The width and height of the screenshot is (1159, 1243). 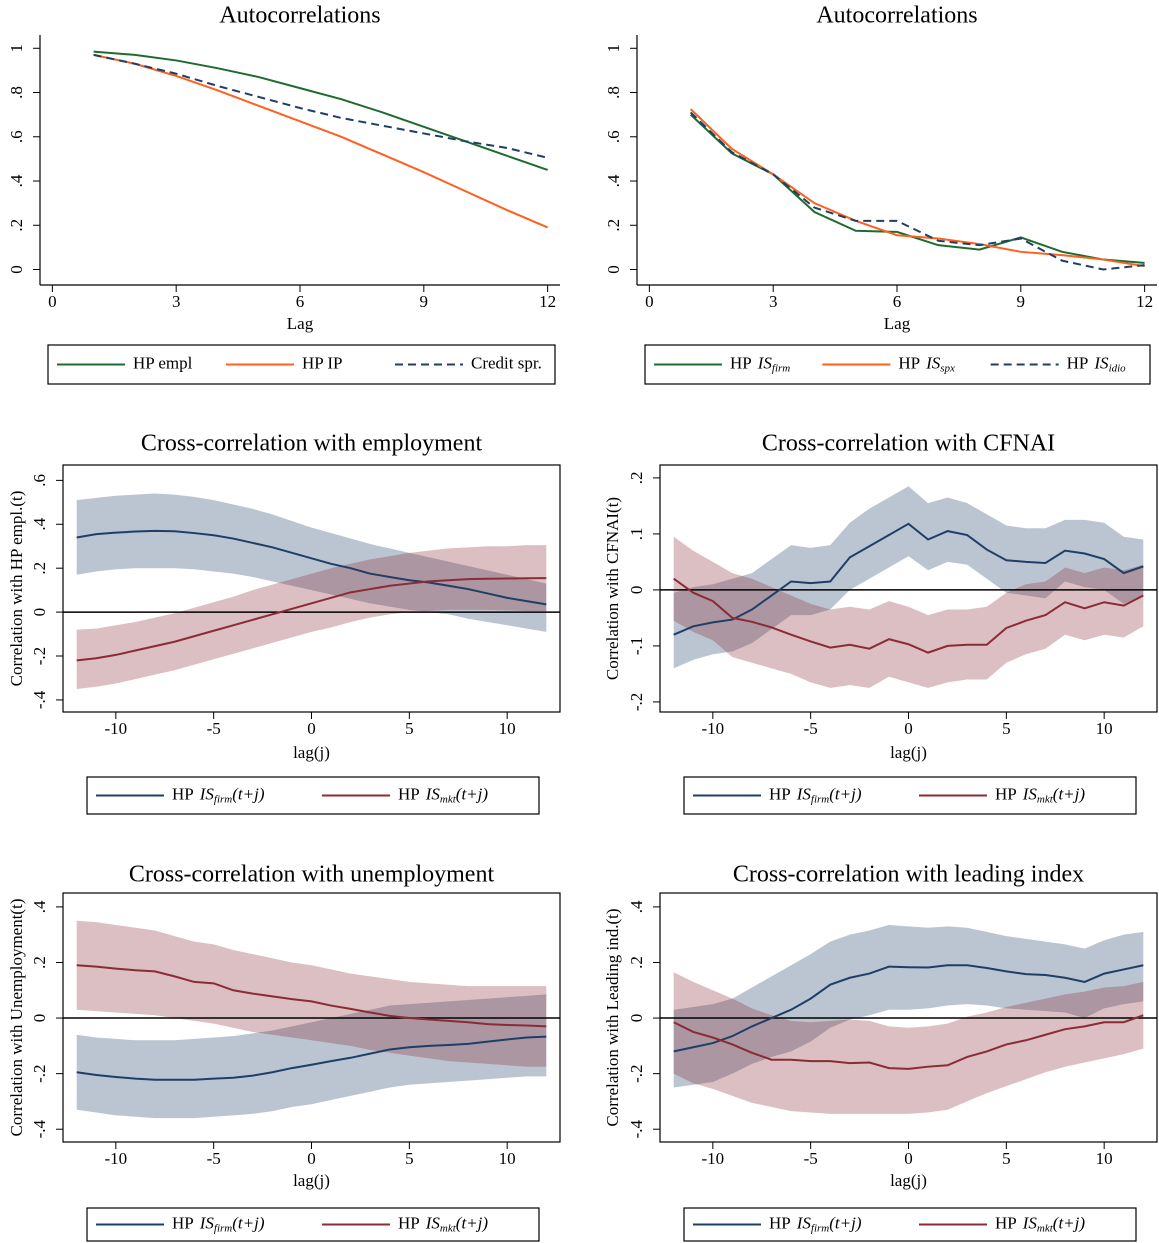 I want to click on y-tick-label: -.1, so click(x=636, y=646).